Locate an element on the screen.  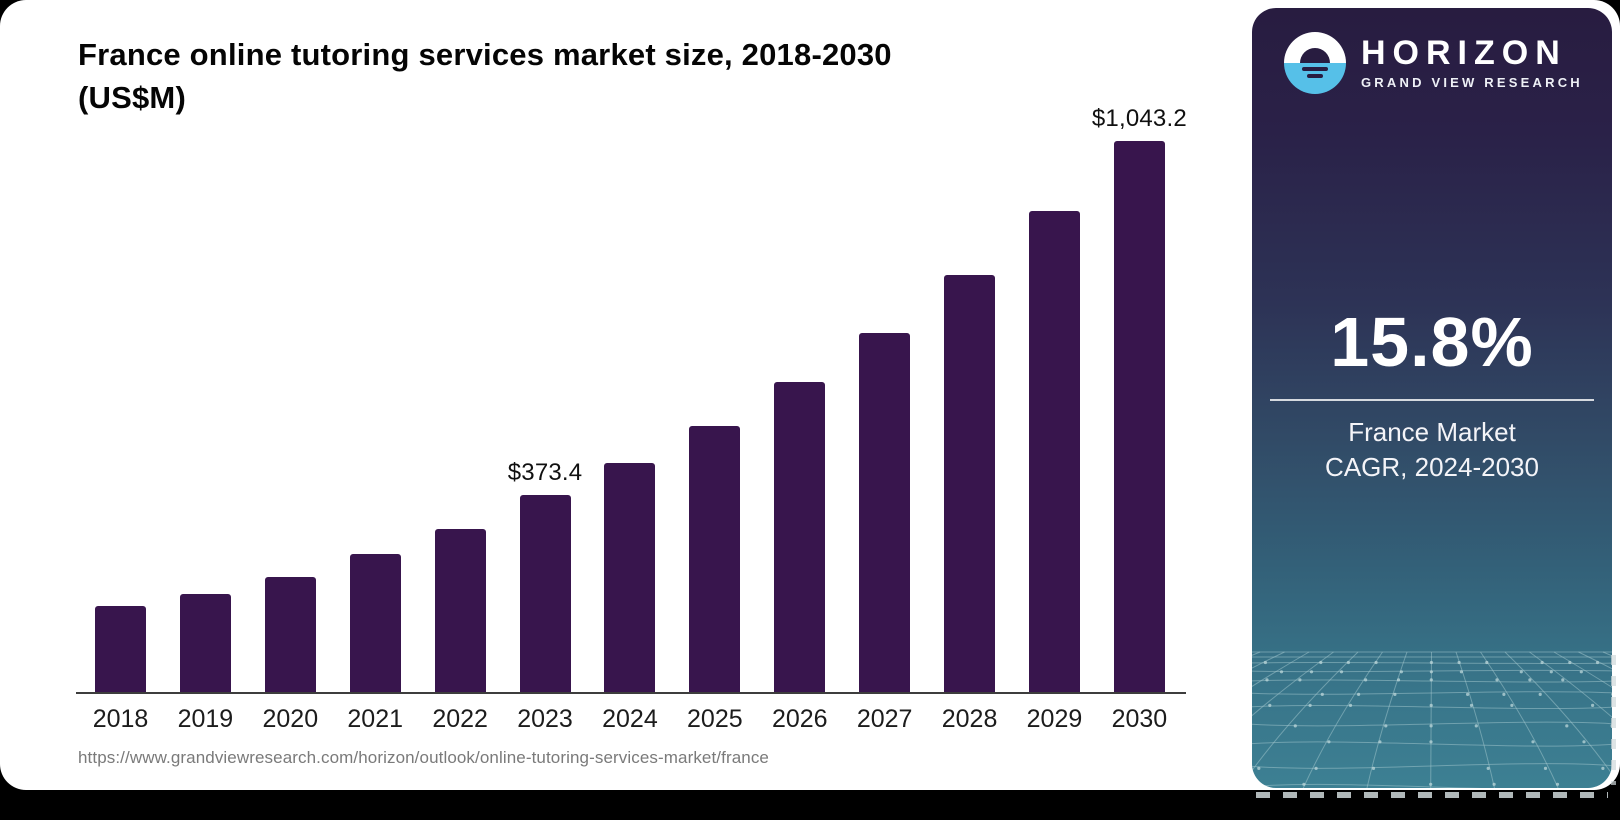
bar-column-2030: $1,043.2 2030 is located at coordinates (1139, 419).